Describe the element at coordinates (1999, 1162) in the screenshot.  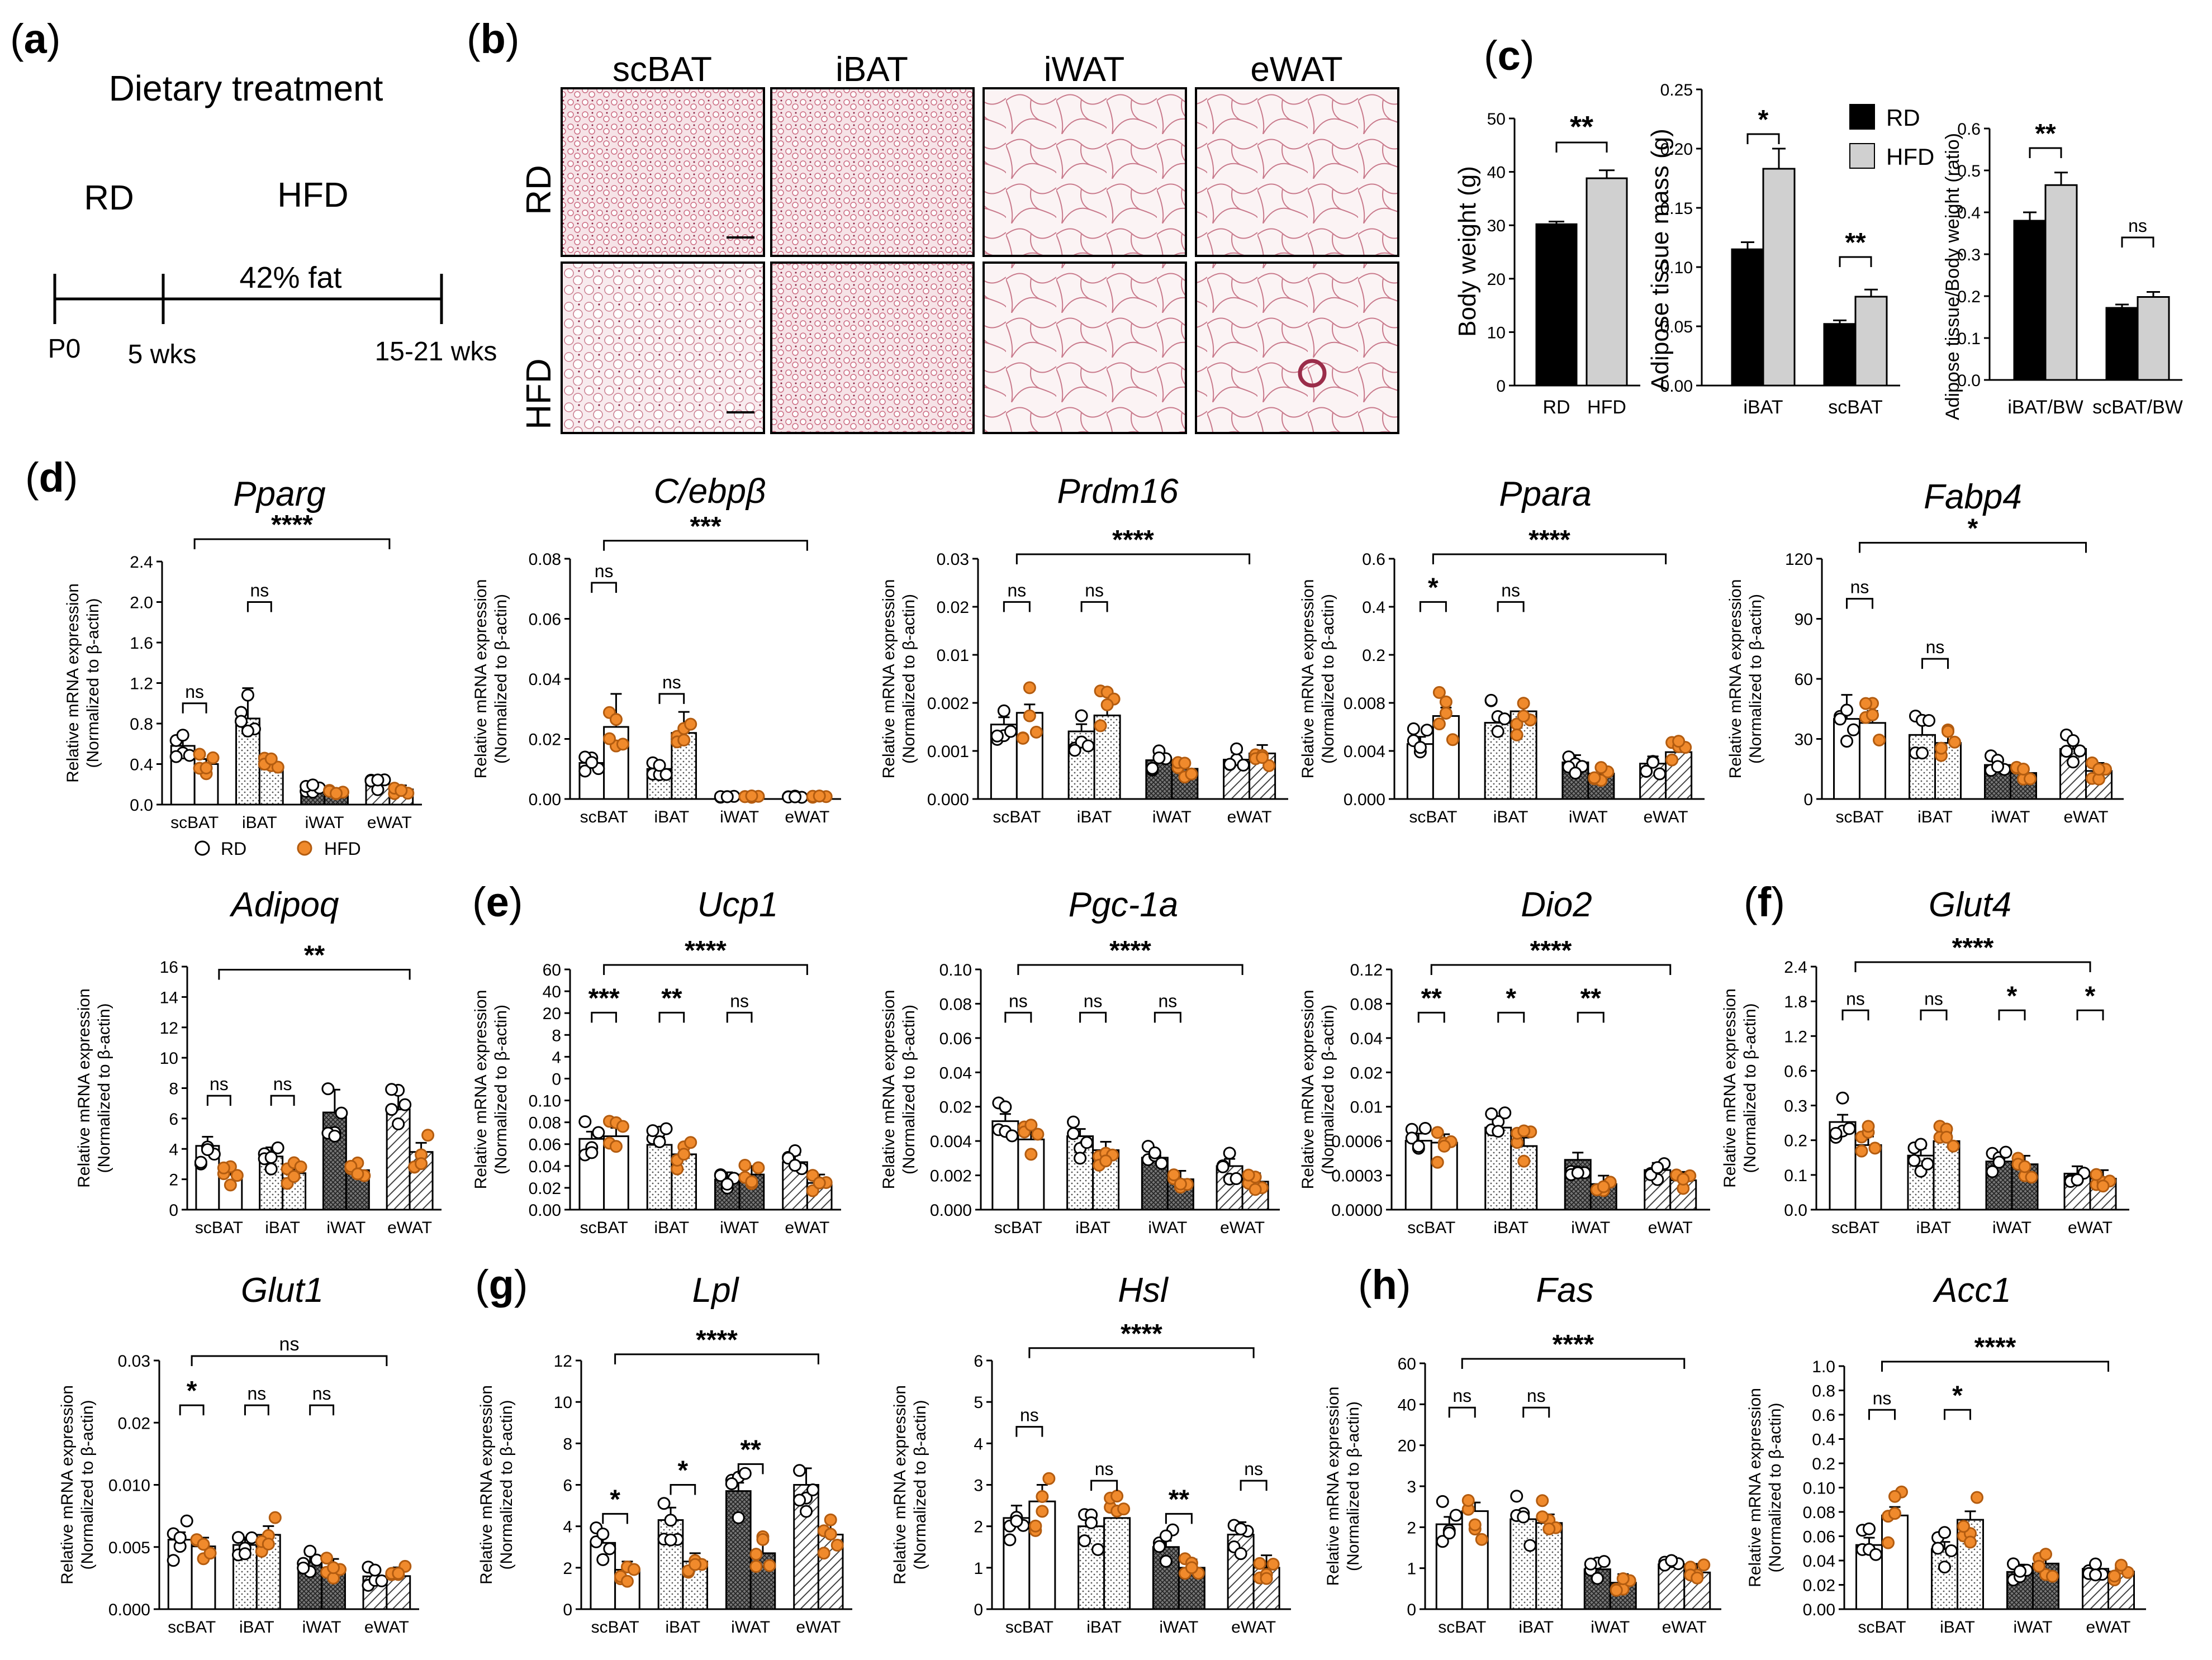
I see `glut4-point-rd` at that location.